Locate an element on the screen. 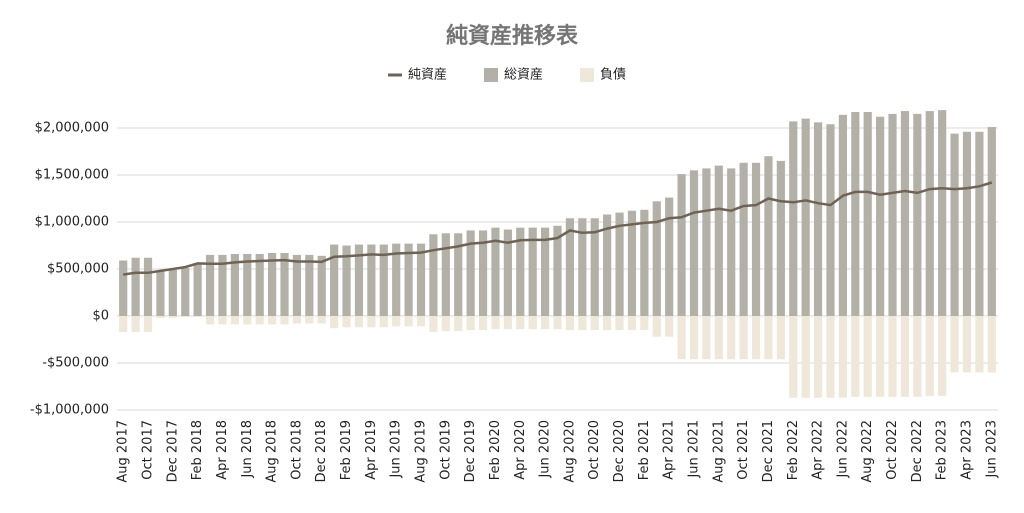  x-tick-label: Oct 2017 is located at coordinates (148, 450).